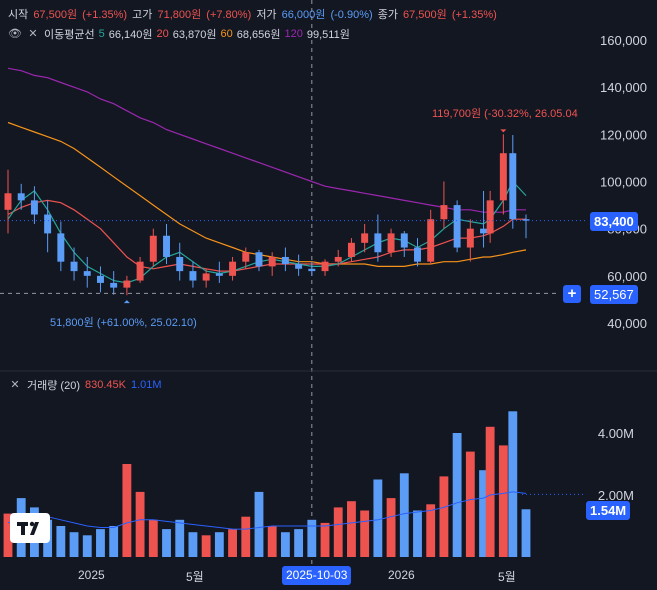  I want to click on ma120-value: 99,511원, so click(328, 35).